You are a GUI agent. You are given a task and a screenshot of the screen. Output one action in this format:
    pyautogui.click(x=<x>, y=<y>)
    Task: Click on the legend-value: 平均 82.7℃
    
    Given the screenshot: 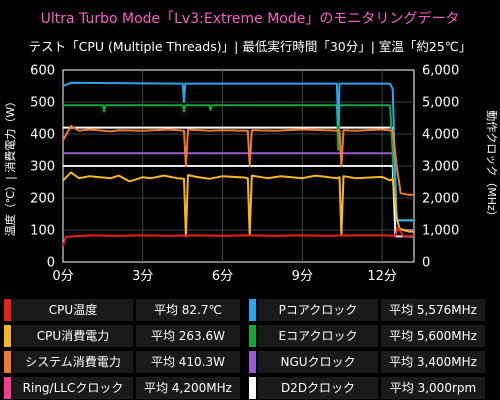 What is the action you would take?
    pyautogui.click(x=188, y=310)
    